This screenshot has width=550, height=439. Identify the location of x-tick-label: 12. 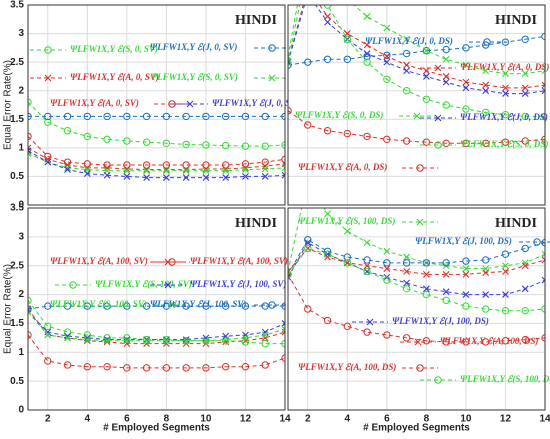
(246, 419).